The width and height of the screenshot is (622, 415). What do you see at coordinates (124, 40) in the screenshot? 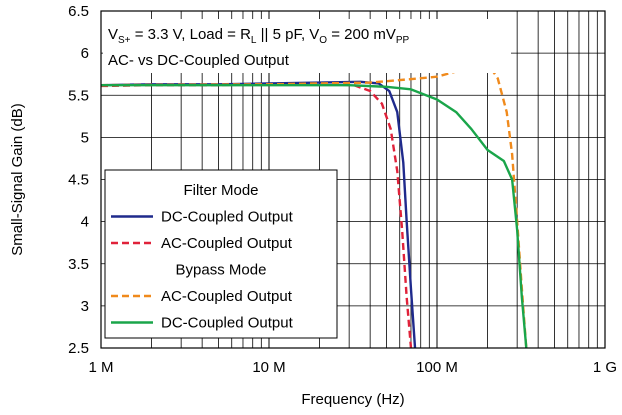
I see `annotation-subscript: S+` at bounding box center [124, 40].